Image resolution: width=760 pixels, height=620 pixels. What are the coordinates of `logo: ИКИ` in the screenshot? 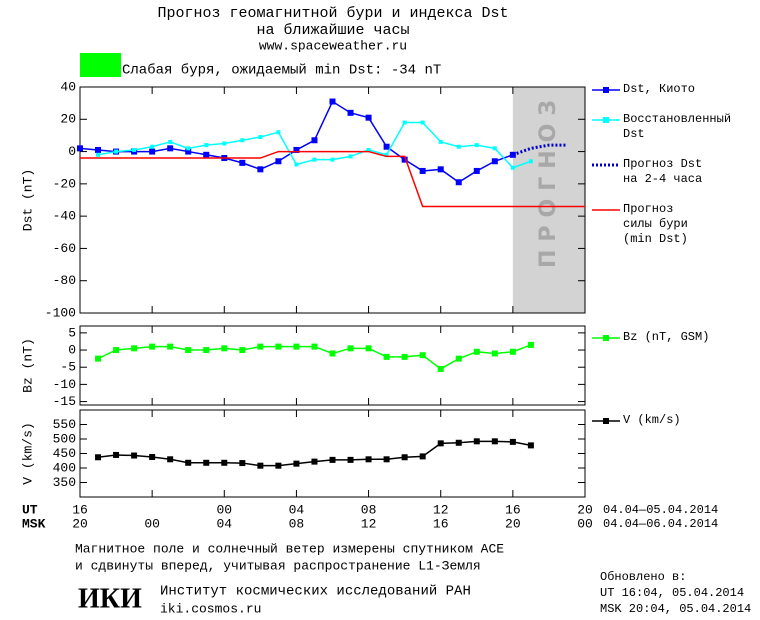 It's located at (110, 598).